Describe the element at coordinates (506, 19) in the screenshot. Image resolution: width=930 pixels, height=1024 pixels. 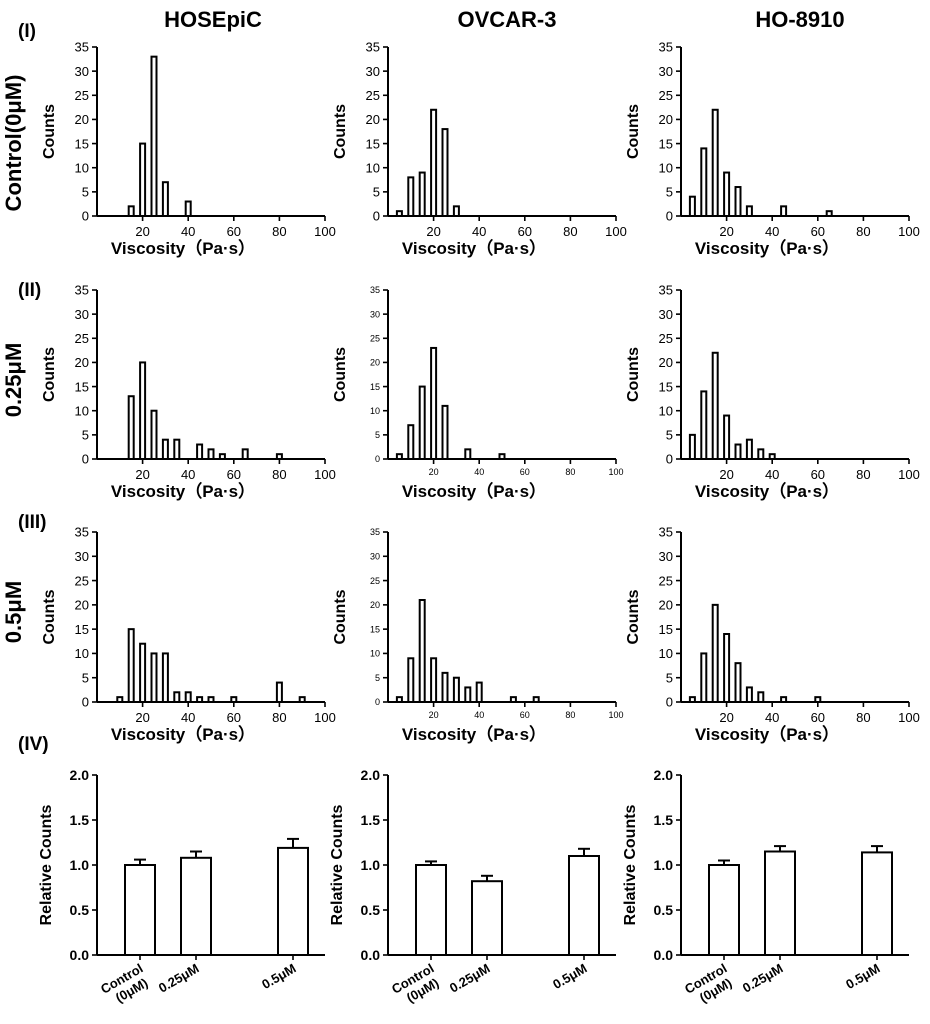
I see `column-title-ovcar3: OVCAR-3` at that location.